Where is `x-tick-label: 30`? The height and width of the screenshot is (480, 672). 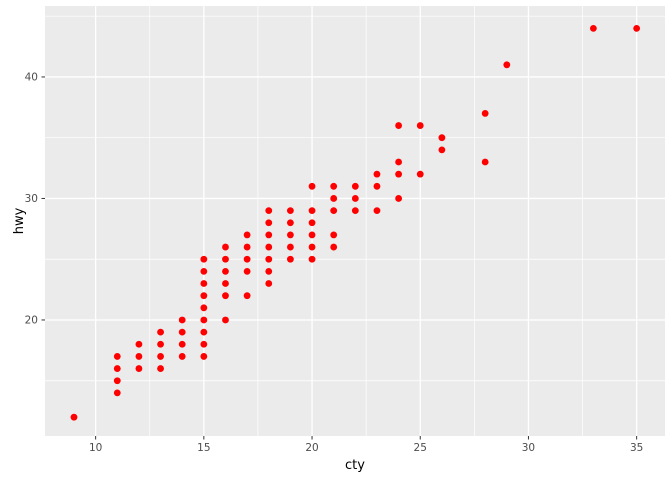
x-tick-label: 30 is located at coordinates (528, 448).